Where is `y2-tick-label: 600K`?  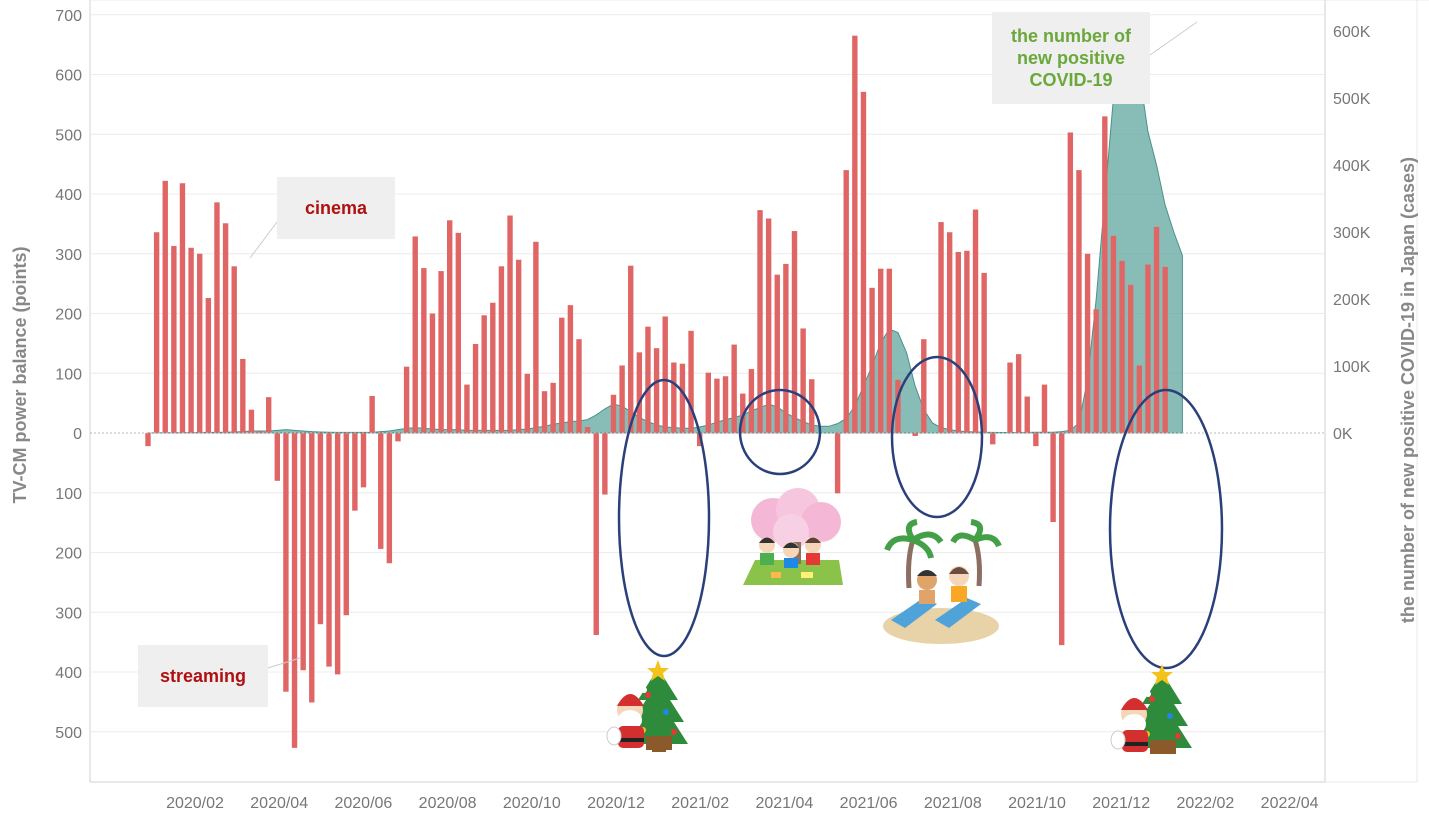
y2-tick-label: 600K is located at coordinates (1352, 32).